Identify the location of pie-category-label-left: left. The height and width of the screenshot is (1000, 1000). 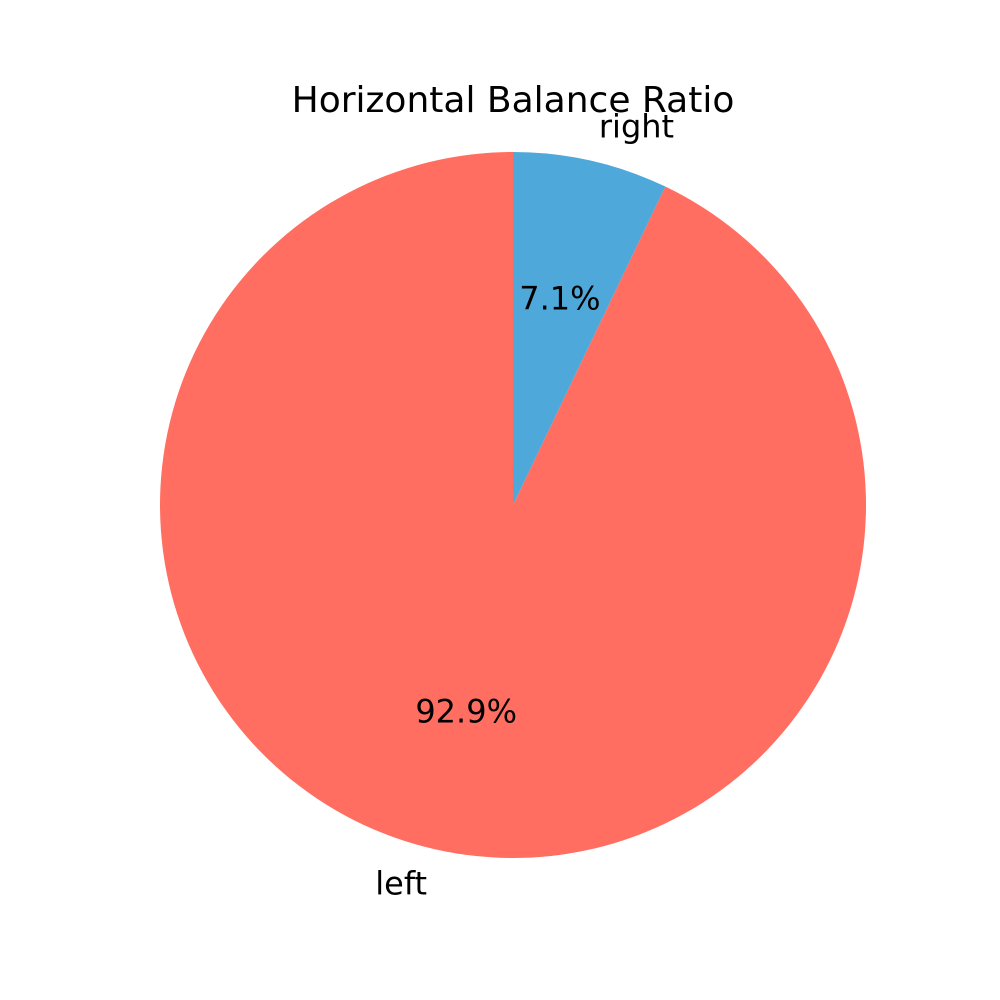
(401, 884).